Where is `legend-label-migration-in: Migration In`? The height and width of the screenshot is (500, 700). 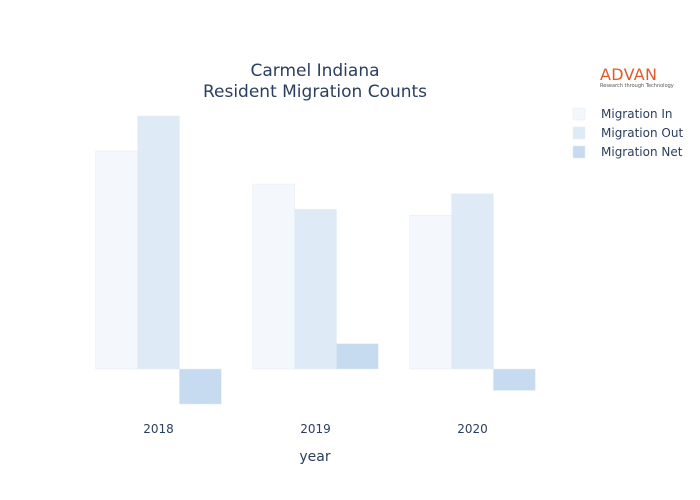 legend-label-migration-in: Migration In is located at coordinates (637, 114).